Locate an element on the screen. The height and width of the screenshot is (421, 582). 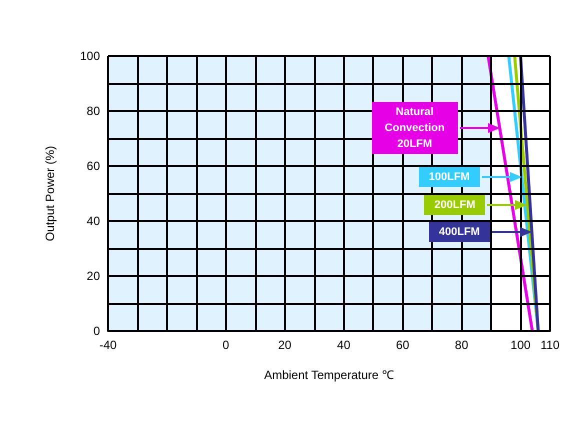
x-tick-label: 110 is located at coordinates (550, 345).